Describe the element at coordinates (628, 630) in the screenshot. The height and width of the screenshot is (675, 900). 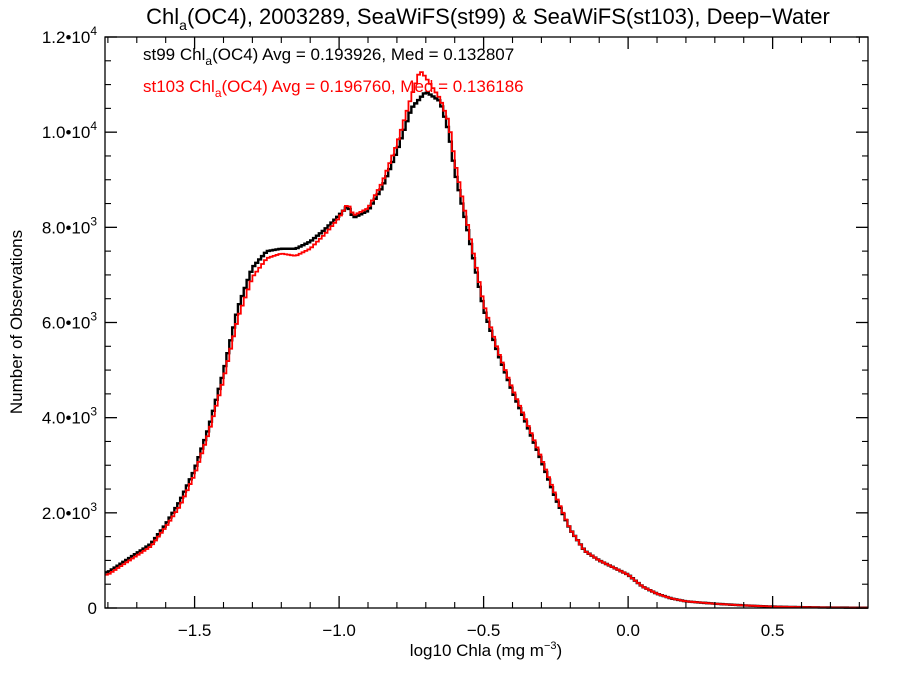
I see `x-tick-label: 0.0` at that location.